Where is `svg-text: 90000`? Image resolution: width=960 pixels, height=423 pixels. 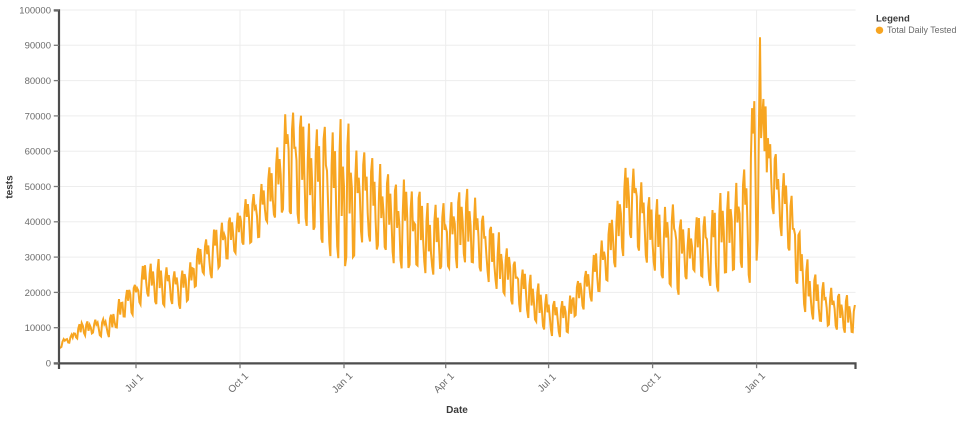 svg-text: 90000 is located at coordinates (38, 46).